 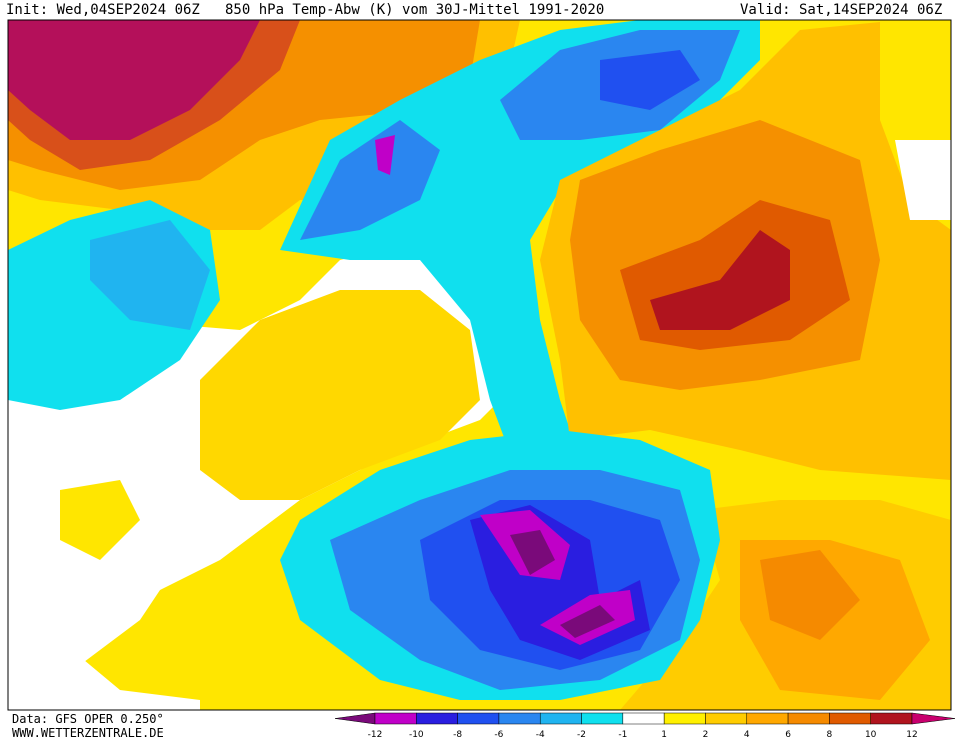 What do you see at coordinates (375, 735) in the screenshot?
I see `legend-tick-label: -12` at bounding box center [375, 735].